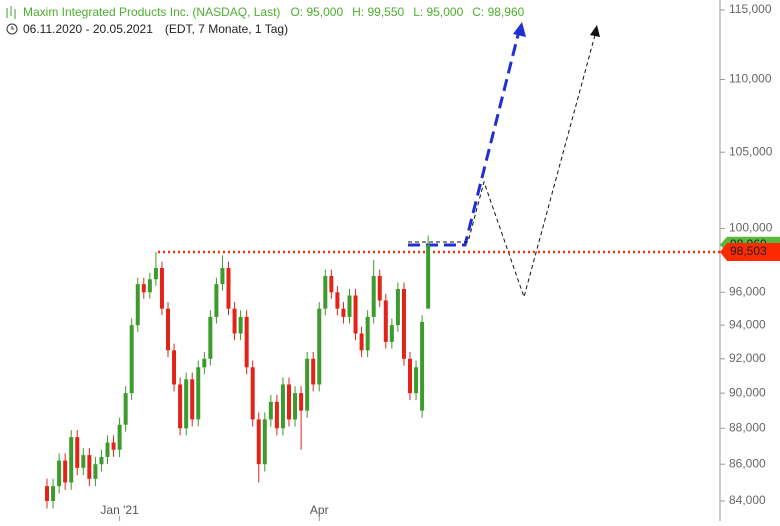 The height and width of the screenshot is (526, 780). Describe the element at coordinates (498, 12) in the screenshot. I see `ohlc-label: C: 98,960` at that location.